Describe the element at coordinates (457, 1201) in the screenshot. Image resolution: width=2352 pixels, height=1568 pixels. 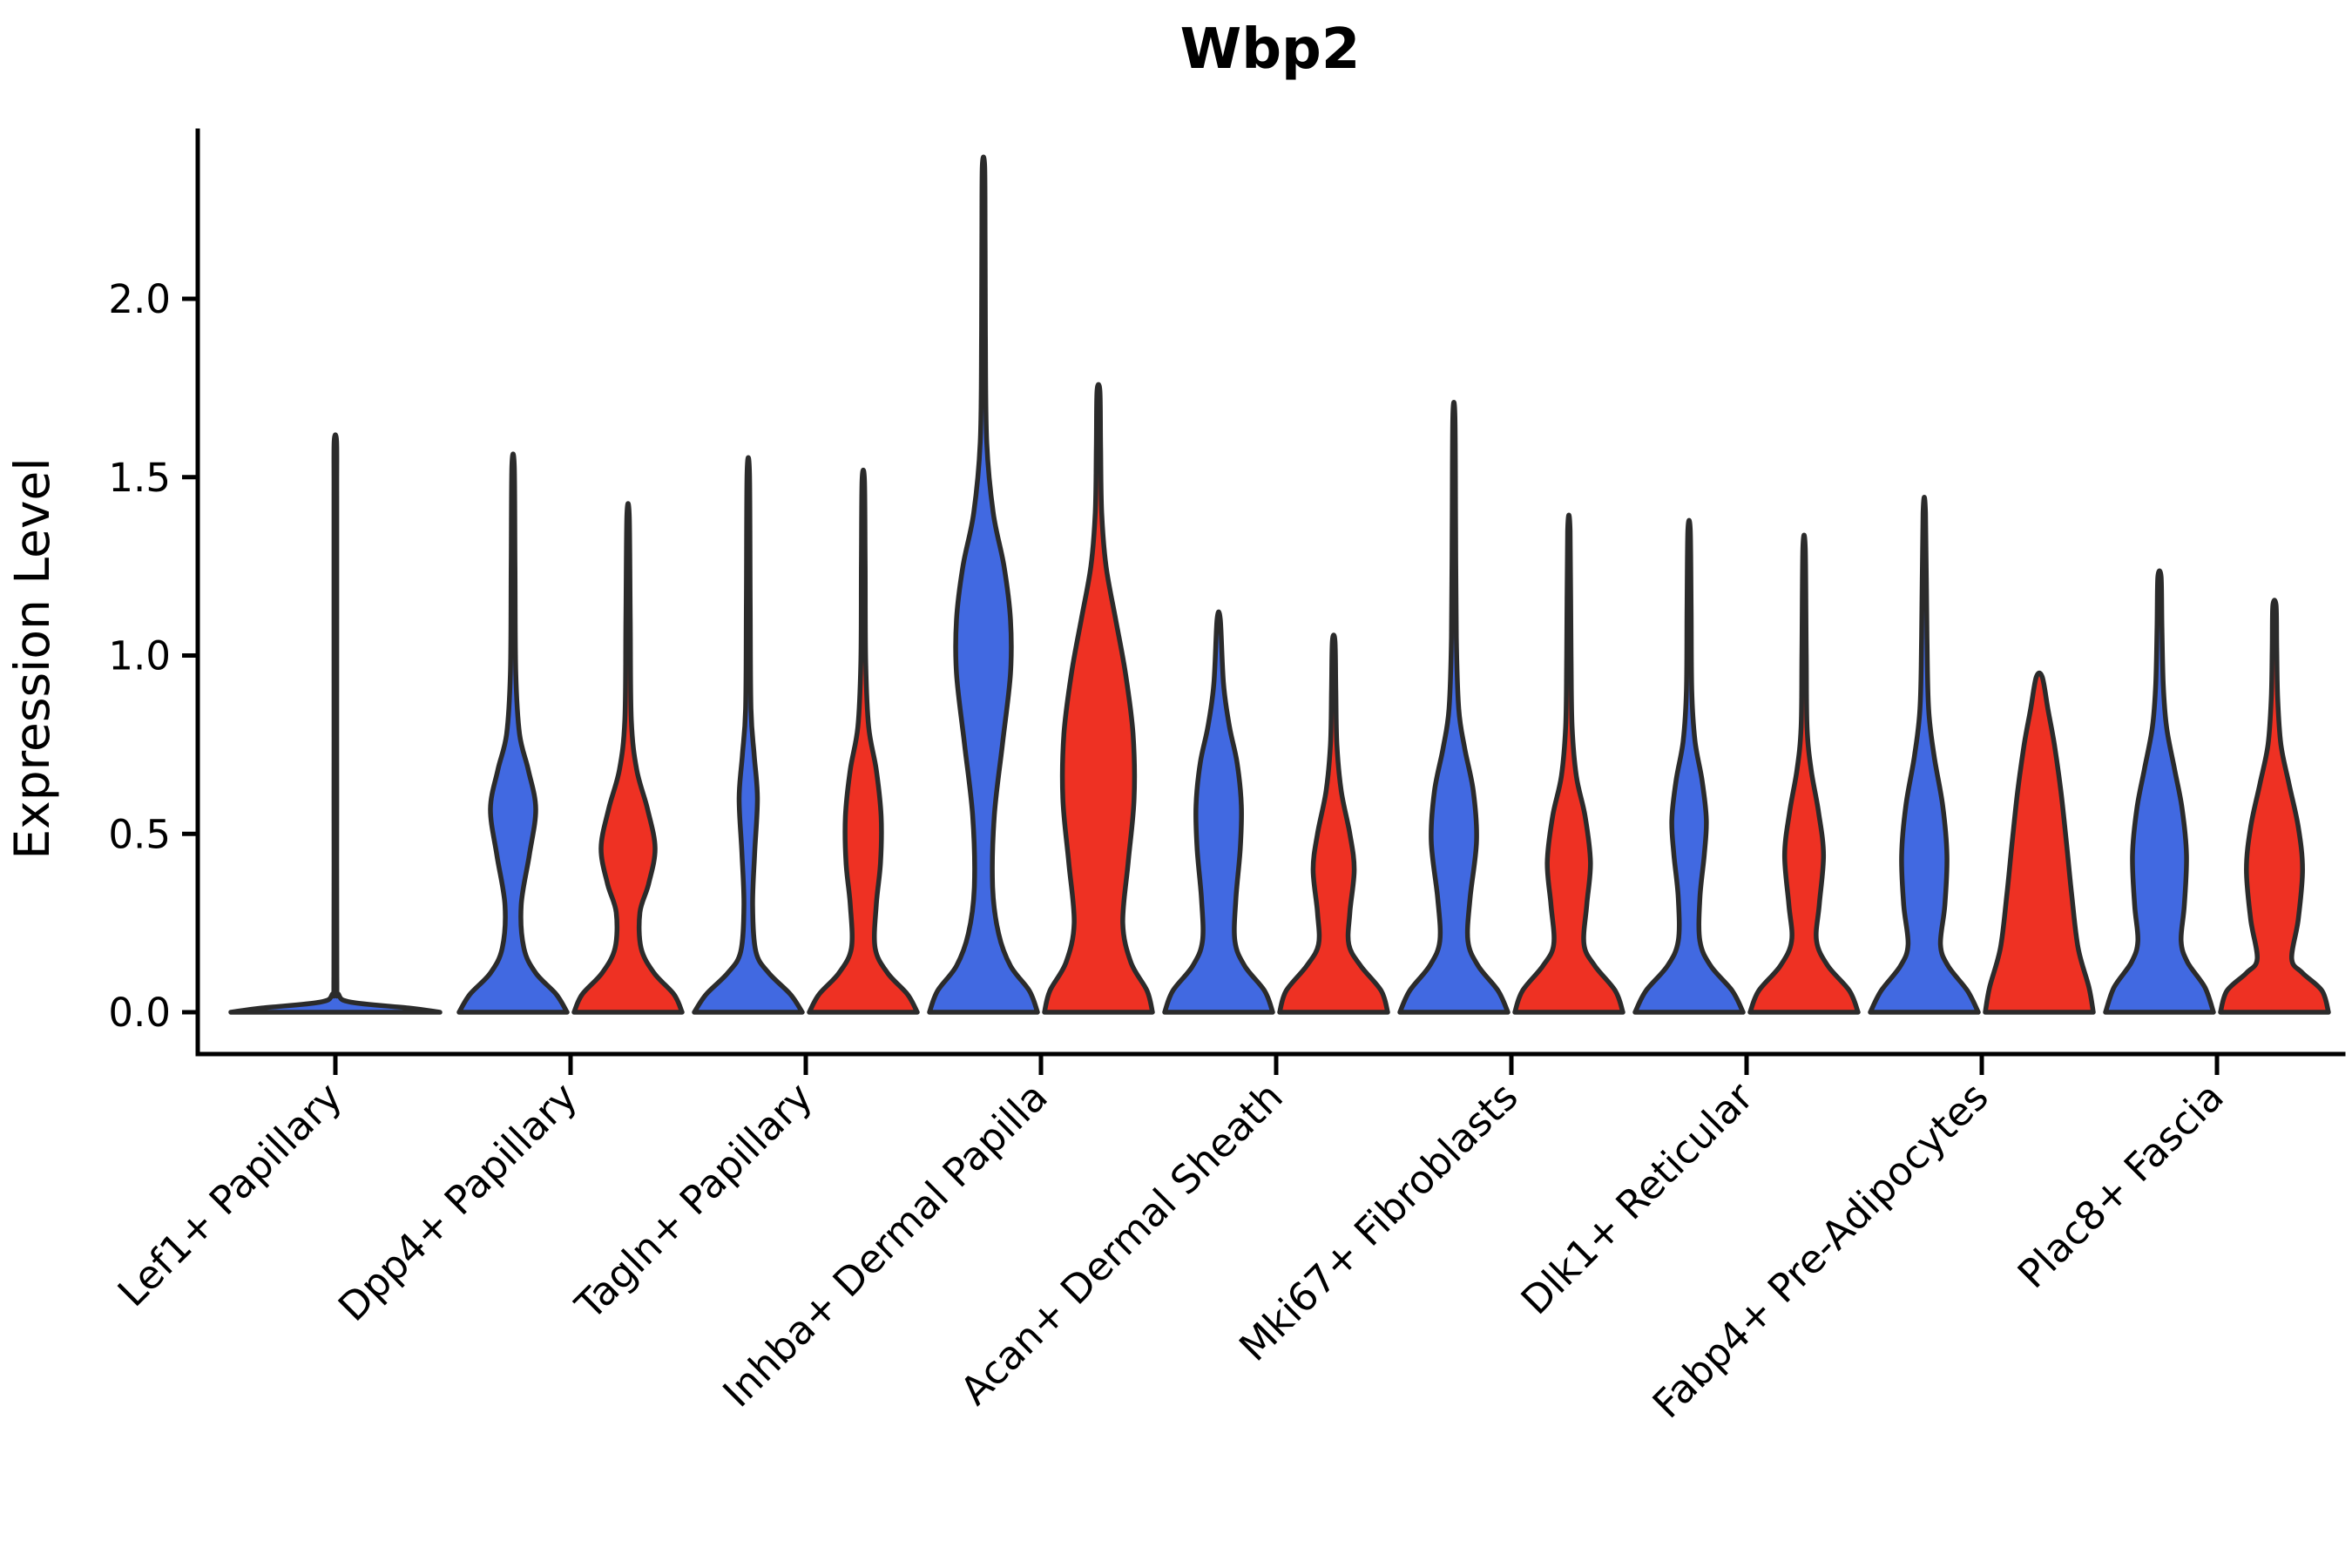
I see `x-tick-label-1: Dpp4+ Papillary` at that location.